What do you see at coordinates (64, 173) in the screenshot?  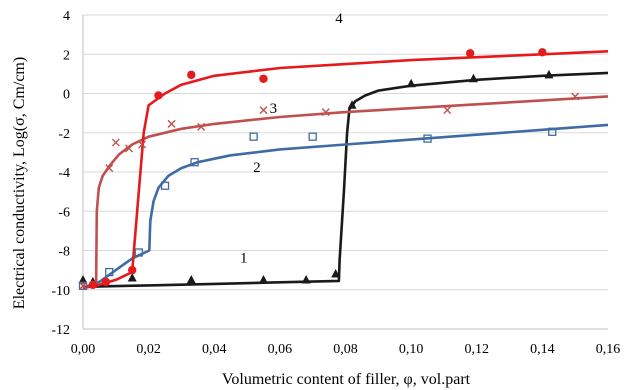 I see `y-tick-label-4: -4` at bounding box center [64, 173].